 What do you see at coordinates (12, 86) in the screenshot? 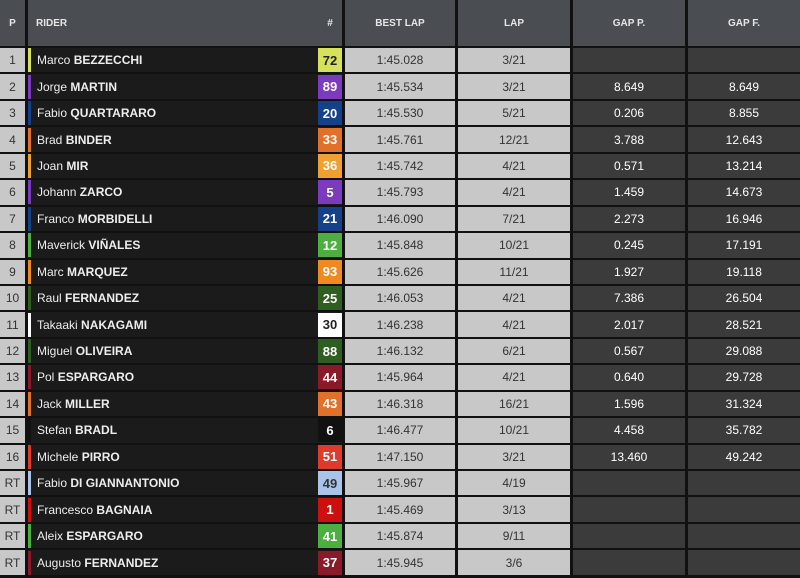
I see `position: 2` at bounding box center [12, 86].